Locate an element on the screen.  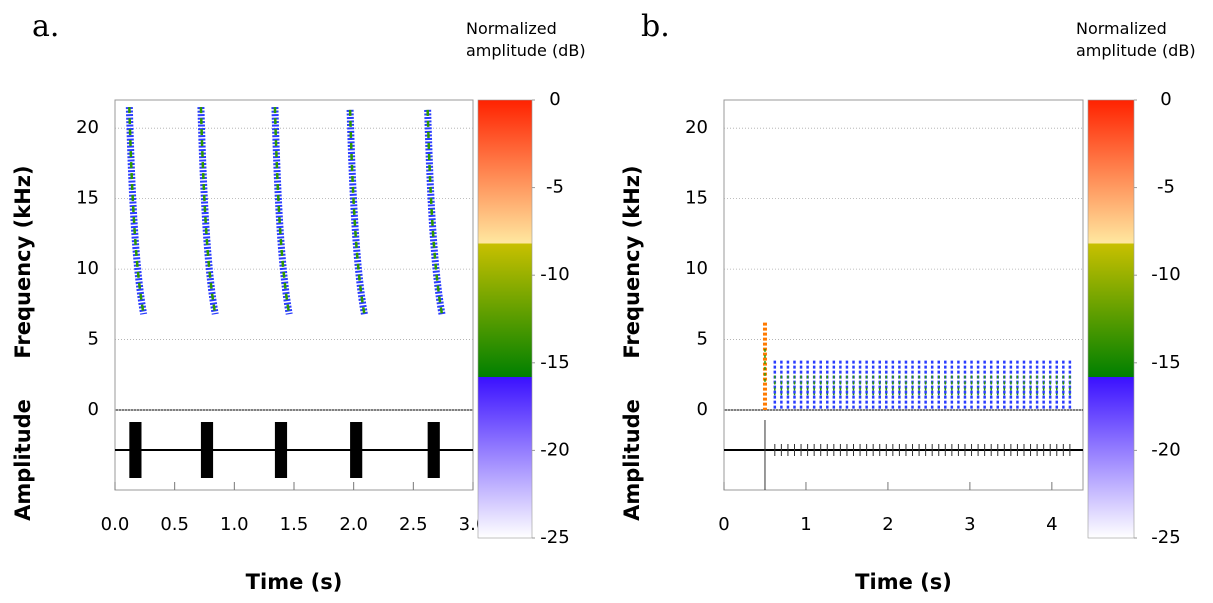
x-tick-label: 0 is located at coordinates (723, 524).